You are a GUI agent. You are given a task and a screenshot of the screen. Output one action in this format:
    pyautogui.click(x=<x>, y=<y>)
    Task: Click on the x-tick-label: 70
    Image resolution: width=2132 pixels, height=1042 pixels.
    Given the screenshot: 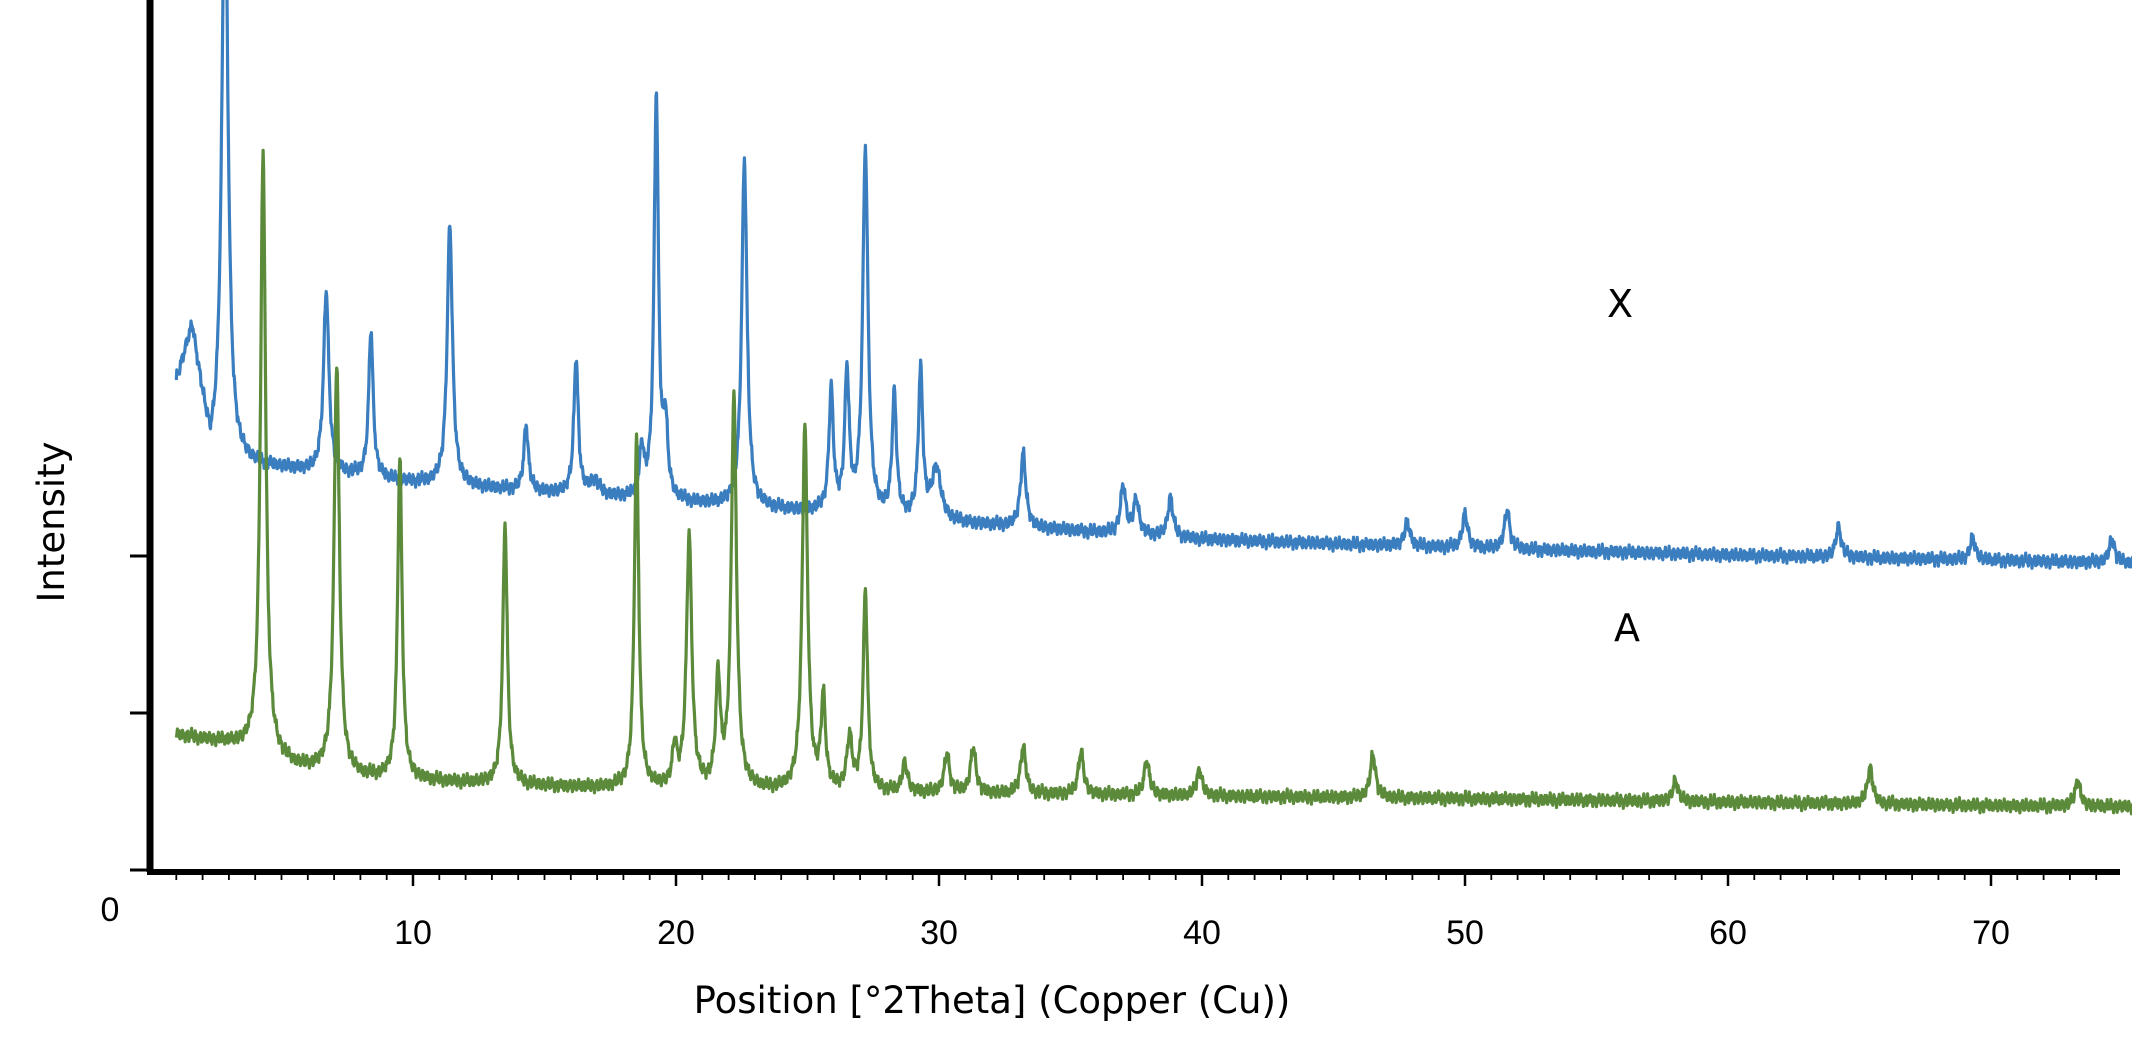 What is the action you would take?
    pyautogui.click(x=1991, y=933)
    